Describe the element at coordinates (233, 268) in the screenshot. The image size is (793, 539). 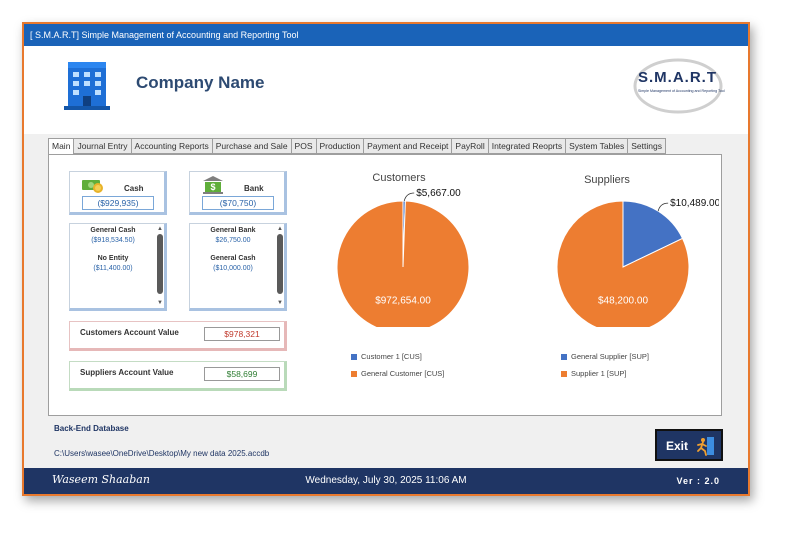
I see `list-item-value: ($10,000.00)` at that location.